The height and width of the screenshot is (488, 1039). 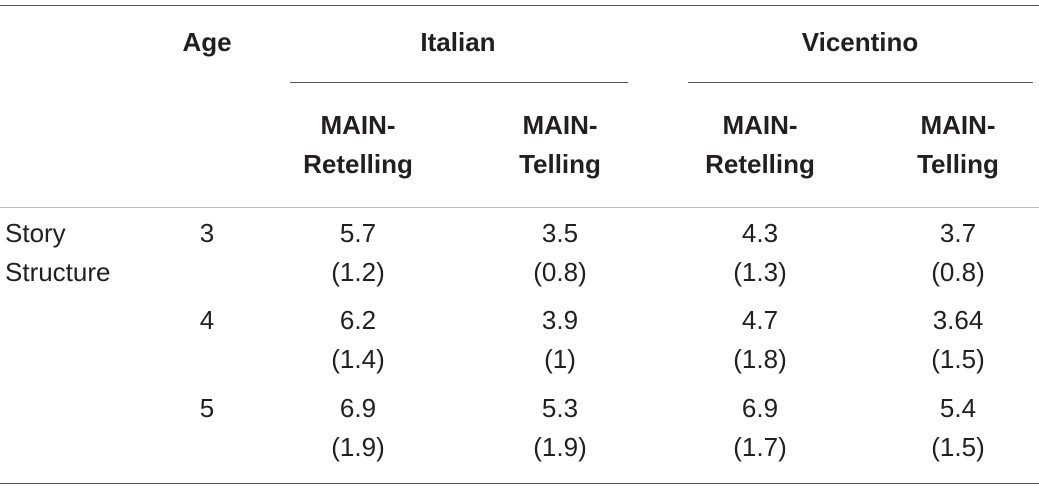 What do you see at coordinates (207, 233) in the screenshot?
I see `age-cell: 3` at bounding box center [207, 233].